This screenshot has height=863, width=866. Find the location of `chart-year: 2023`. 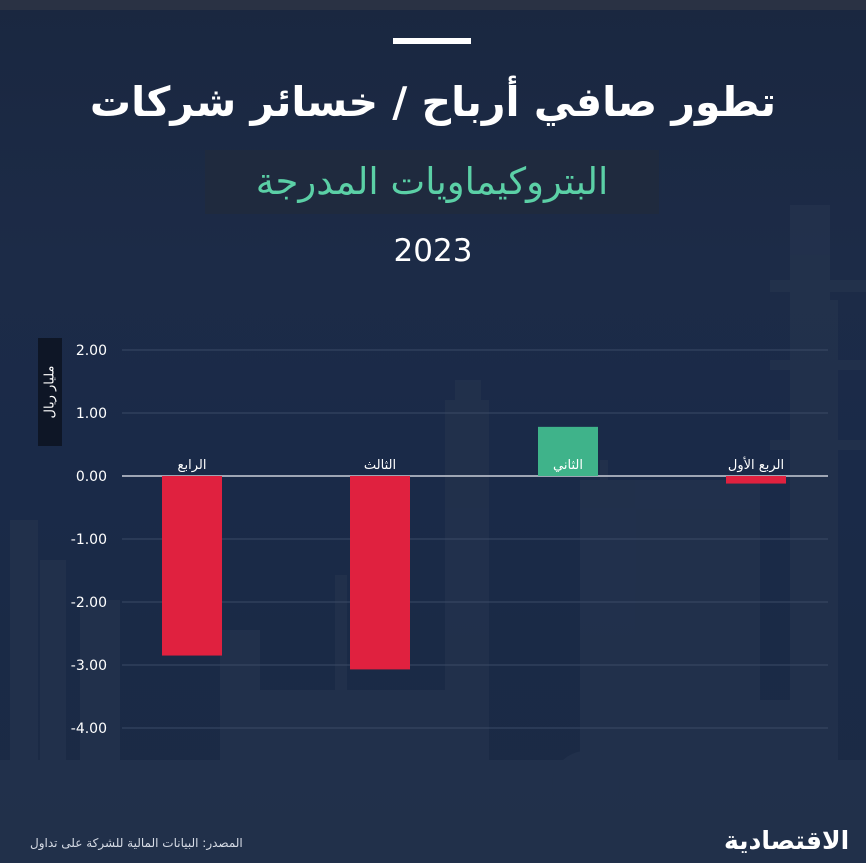

chart-year: 2023 is located at coordinates (433, 251).